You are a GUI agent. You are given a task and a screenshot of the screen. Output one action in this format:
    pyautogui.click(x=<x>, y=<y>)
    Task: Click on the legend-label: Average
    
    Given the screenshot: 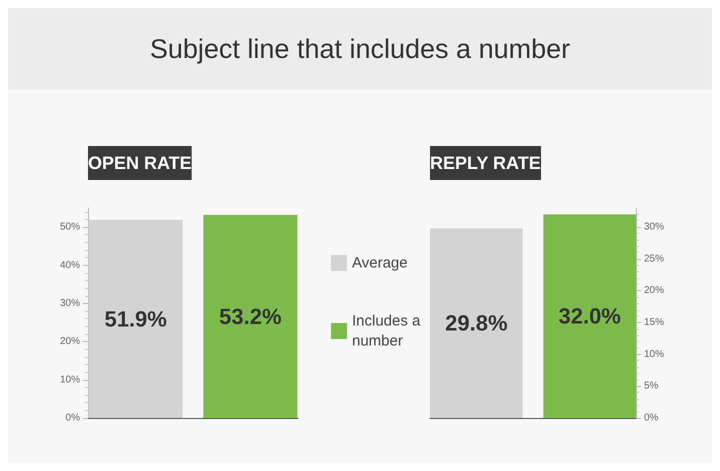 What is the action you would take?
    pyautogui.click(x=380, y=263)
    